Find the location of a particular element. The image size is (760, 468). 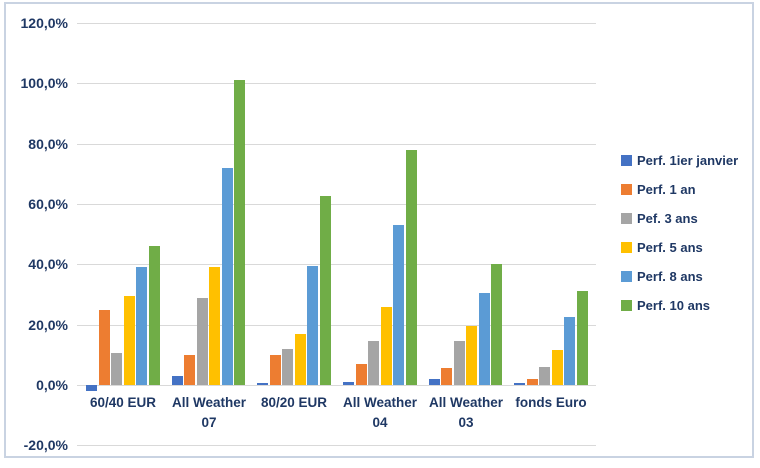

category-label-all-weather-03: All Weather 03 is located at coordinates (466, 413).